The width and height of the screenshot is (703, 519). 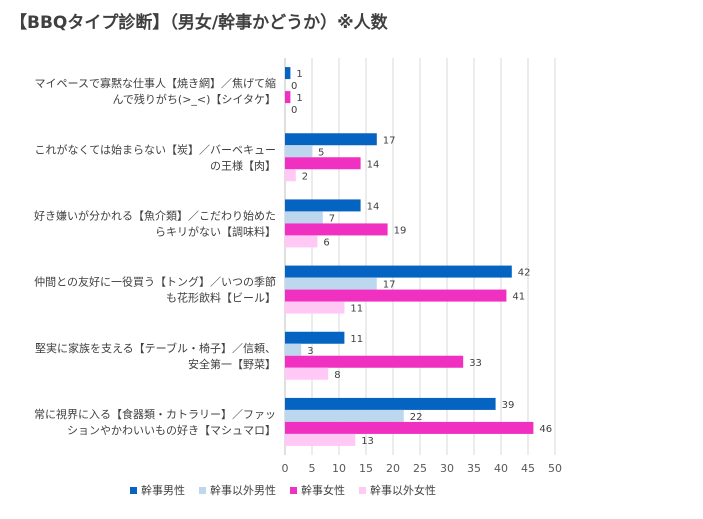 I want to click on data-label: 46, so click(x=545, y=429).